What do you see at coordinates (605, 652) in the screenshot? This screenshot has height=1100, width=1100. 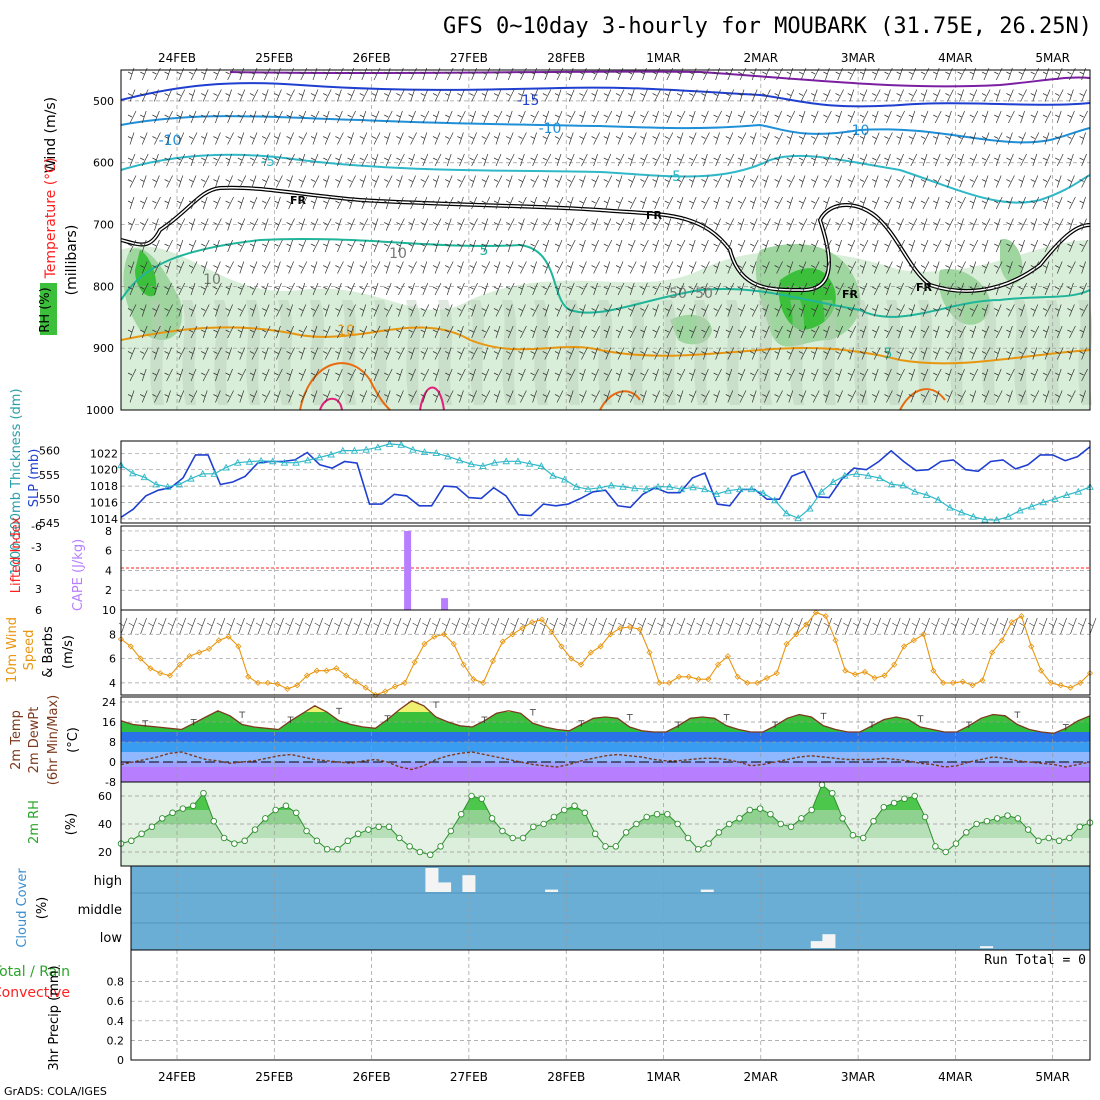 I see `panel-frame` at bounding box center [605, 652].